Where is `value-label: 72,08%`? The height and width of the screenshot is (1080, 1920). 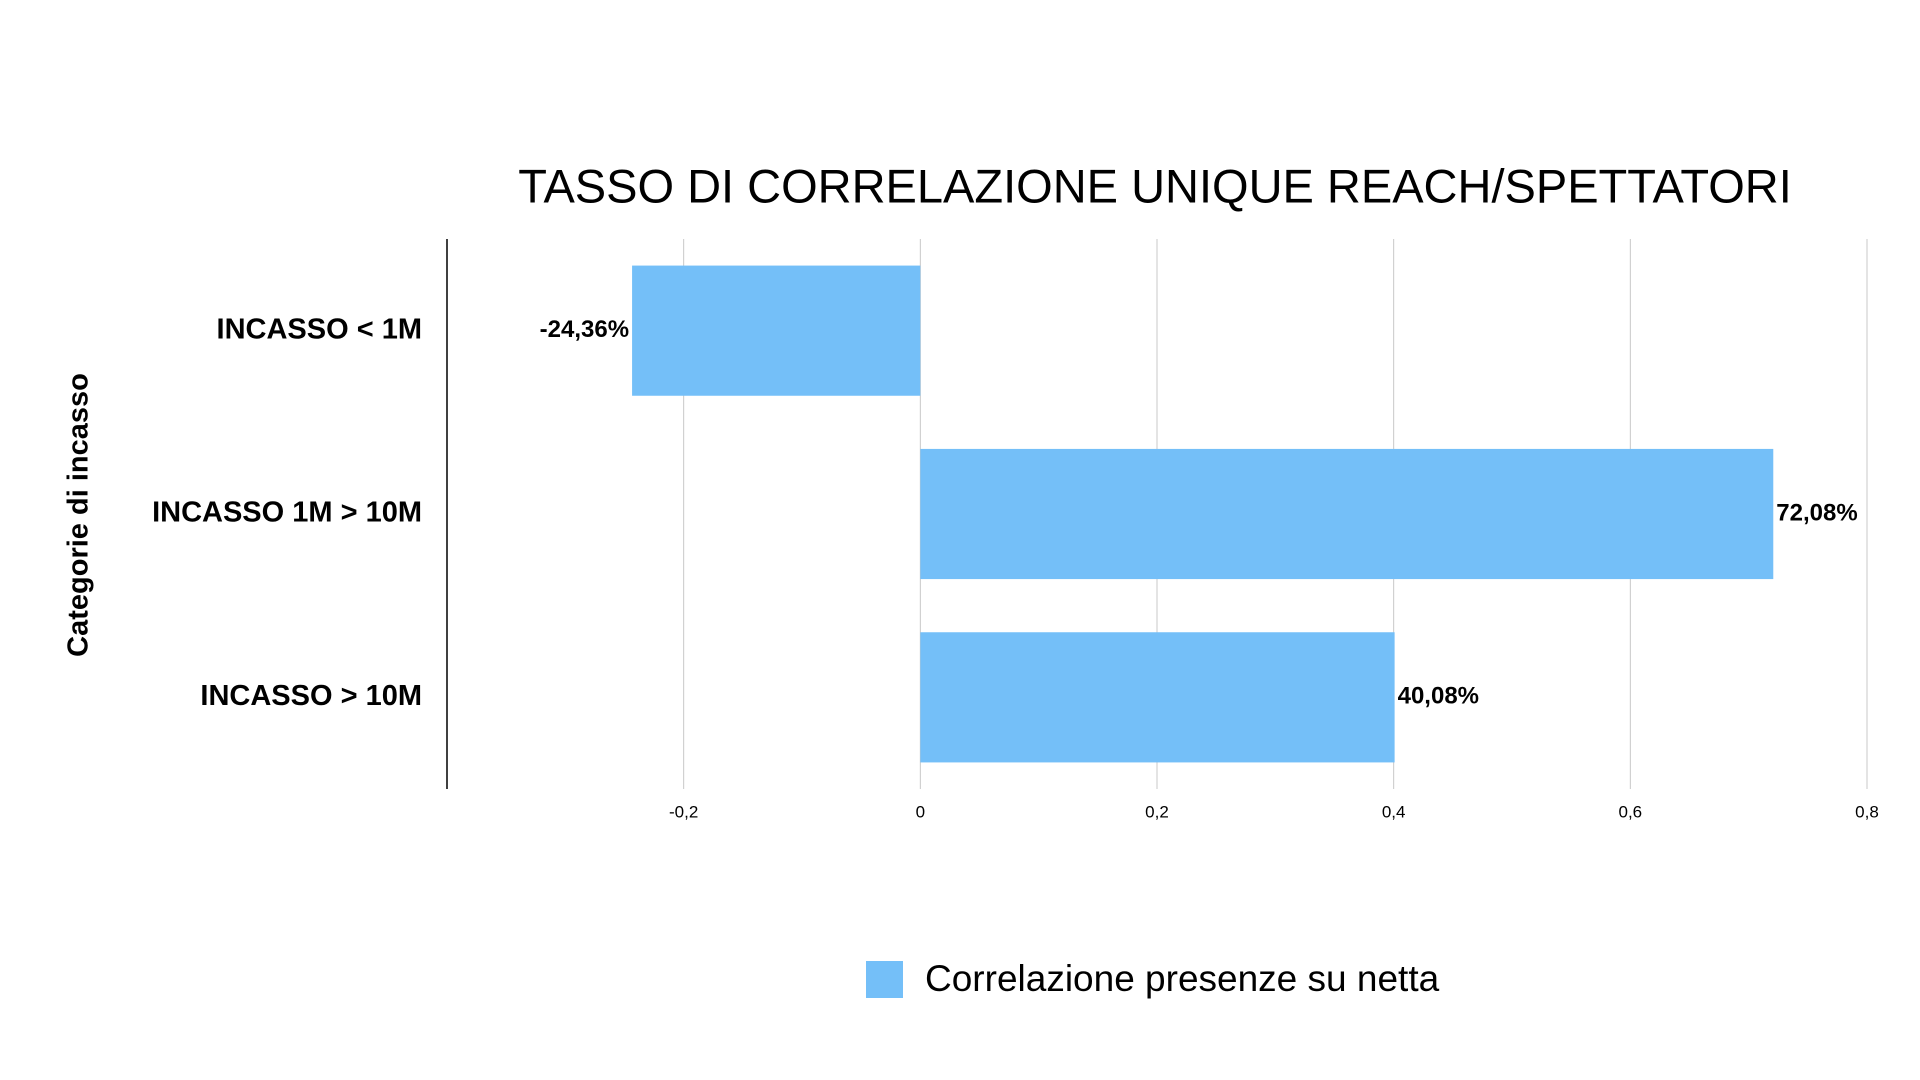
value-label: 72,08% is located at coordinates (1816, 512).